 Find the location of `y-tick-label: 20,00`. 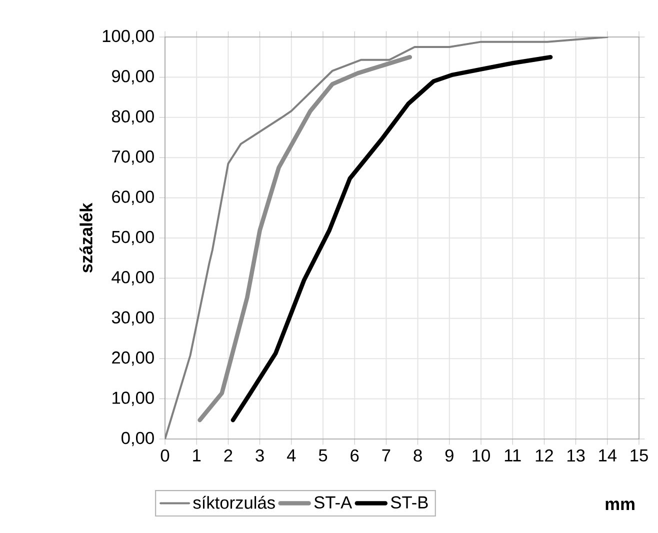

y-tick-label: 20,00 is located at coordinates (133, 358).